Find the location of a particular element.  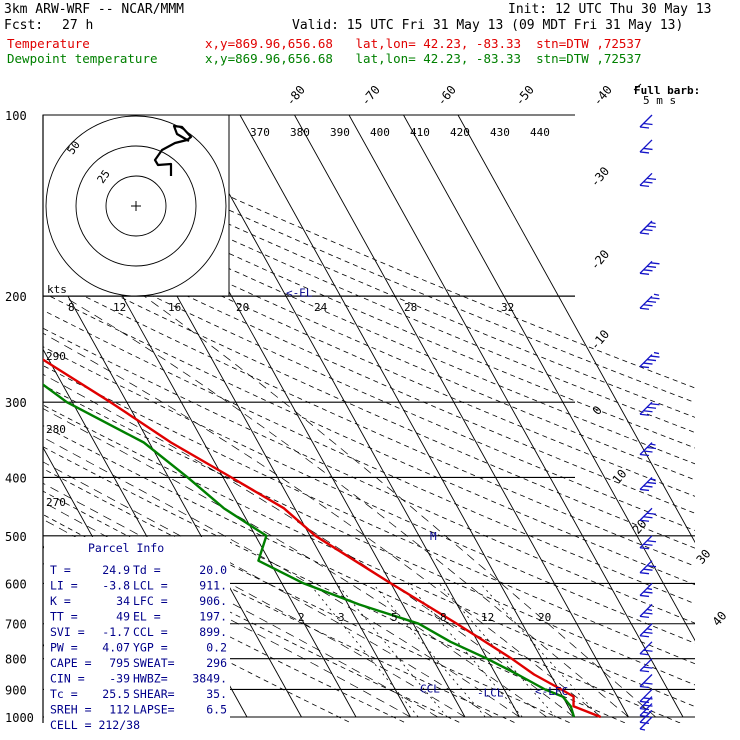

parcel-info-label: K = is located at coordinates (60, 601).